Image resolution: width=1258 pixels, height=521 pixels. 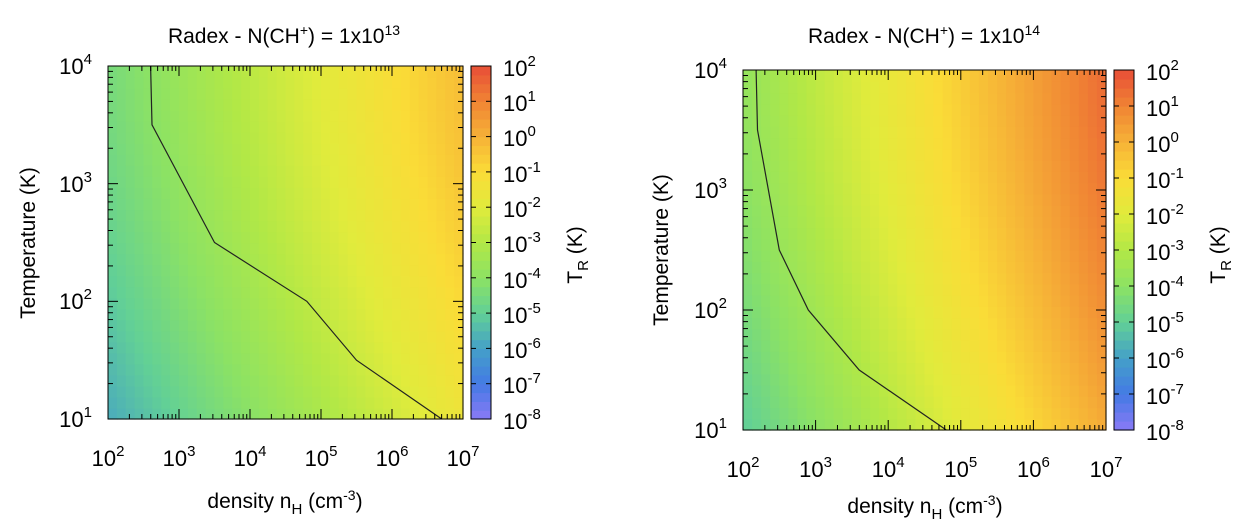 What do you see at coordinates (1165, 215) in the screenshot?
I see `colorbar-tick-label: 10⁻²` at bounding box center [1165, 215].